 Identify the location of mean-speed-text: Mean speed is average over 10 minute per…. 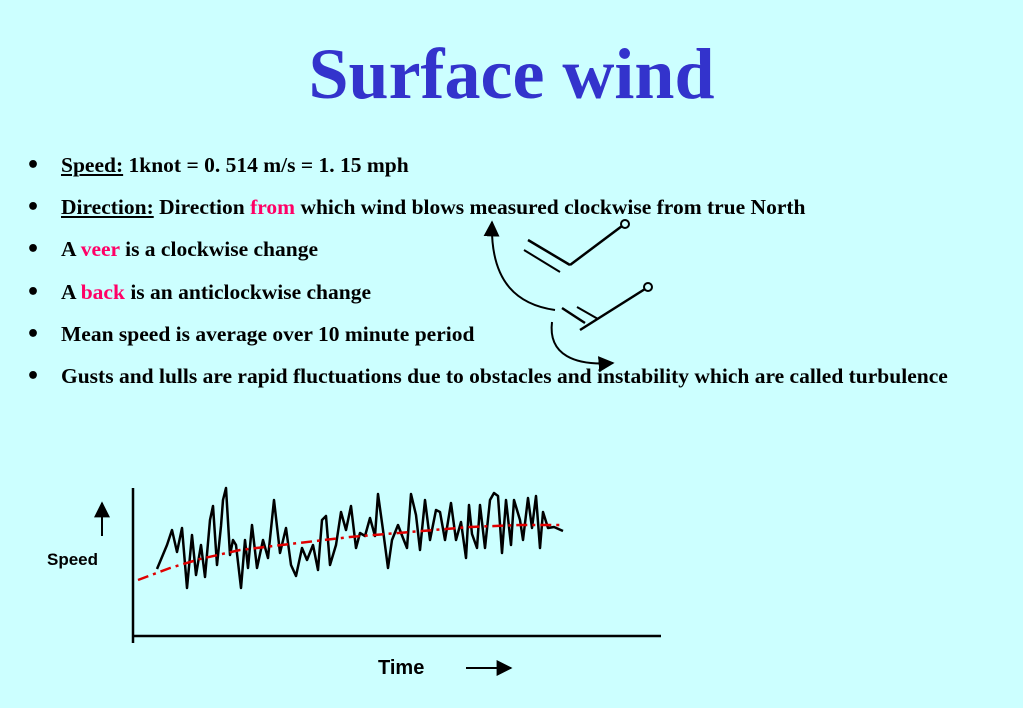
(268, 333).